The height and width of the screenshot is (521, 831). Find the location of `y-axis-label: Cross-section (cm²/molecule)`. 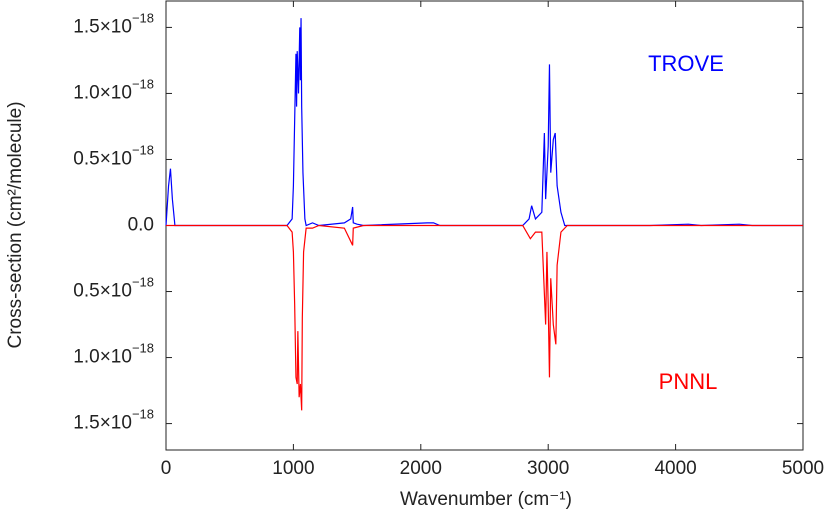

y-axis-label: Cross-section (cm²/molecule) is located at coordinates (15, 224).